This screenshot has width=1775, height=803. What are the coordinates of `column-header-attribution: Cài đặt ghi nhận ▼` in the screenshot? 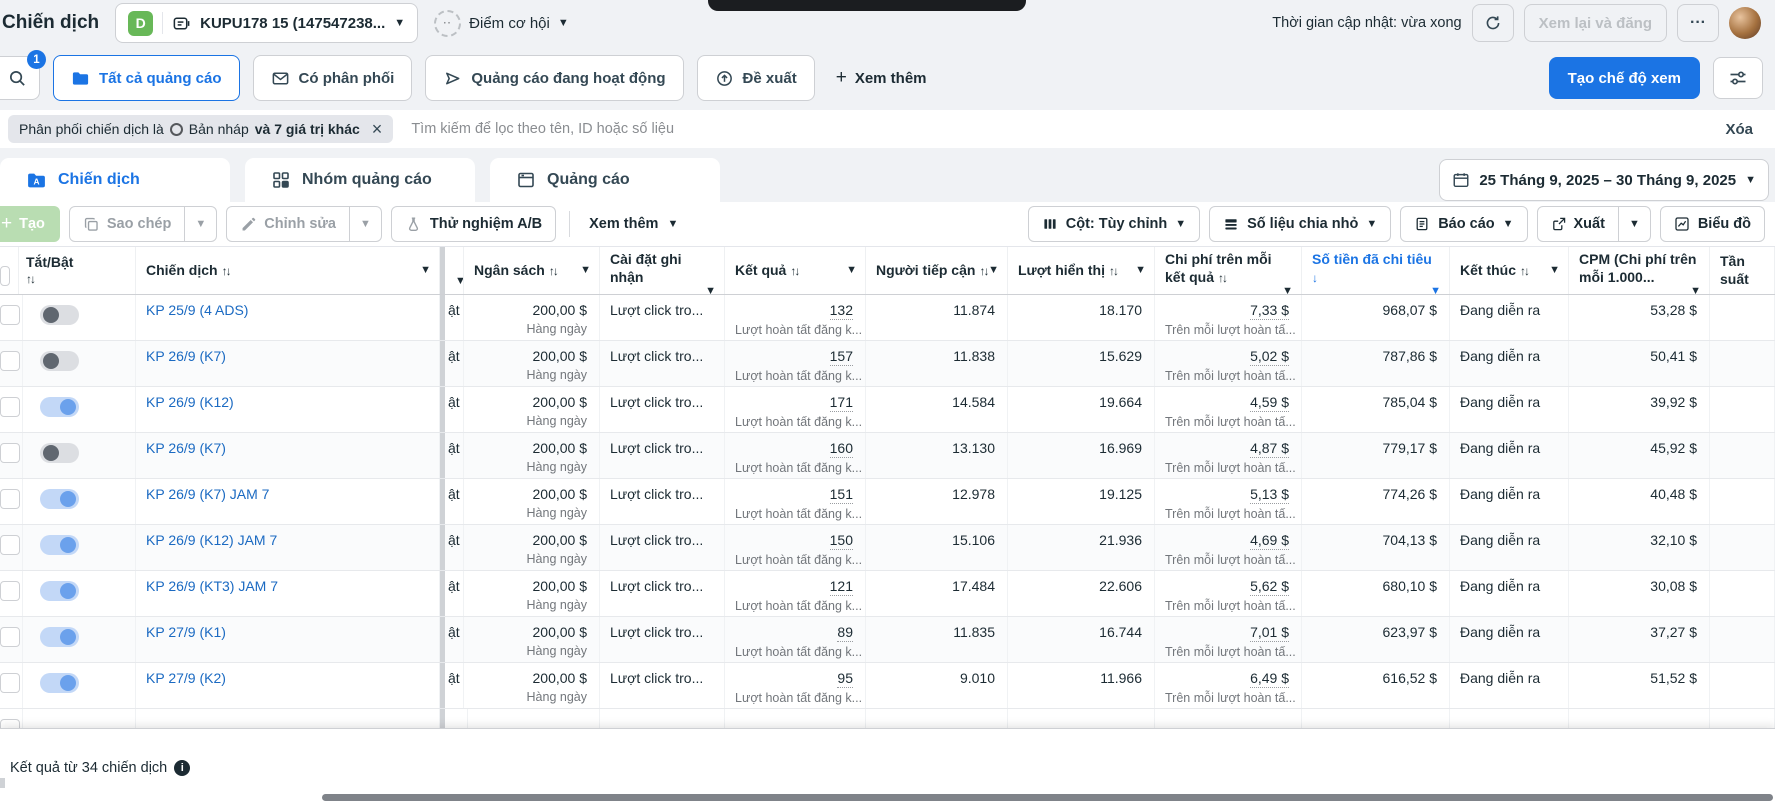 It's located at (662, 270).